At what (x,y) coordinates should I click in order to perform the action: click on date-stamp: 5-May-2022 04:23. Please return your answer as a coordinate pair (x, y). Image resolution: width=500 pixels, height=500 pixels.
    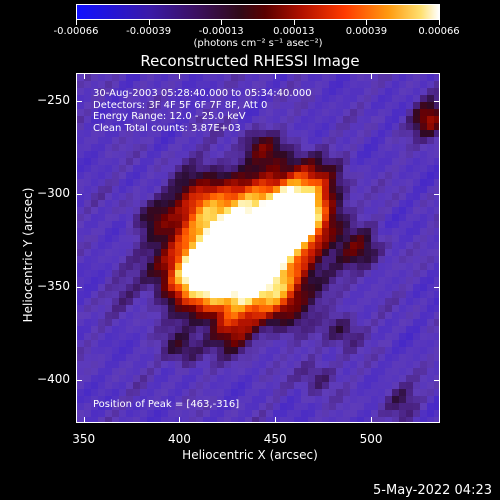
    Looking at the image, I should click on (432, 490).